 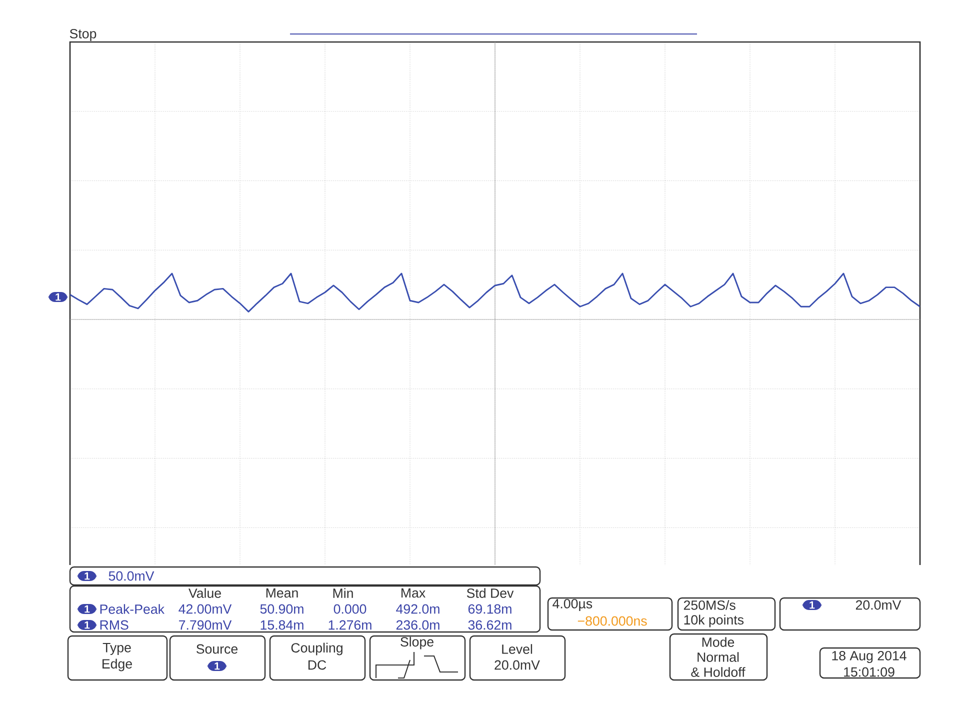 I want to click on text: 492.0m, so click(x=418, y=609).